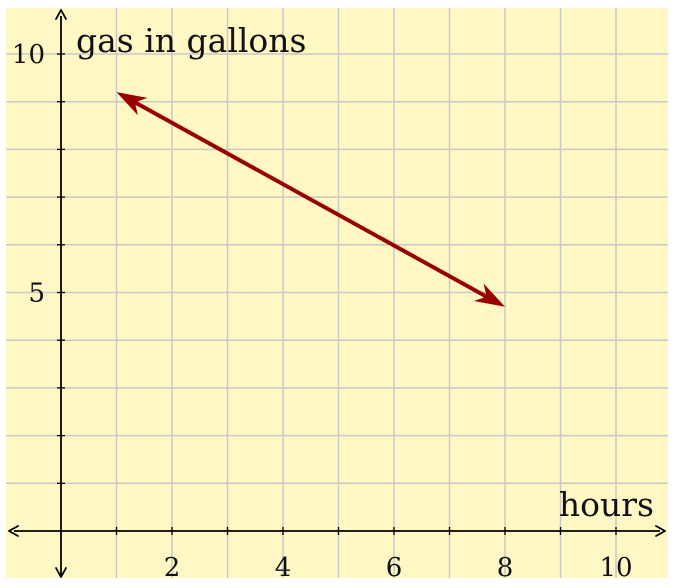  I want to click on x-tick-label: 10, so click(615, 568).